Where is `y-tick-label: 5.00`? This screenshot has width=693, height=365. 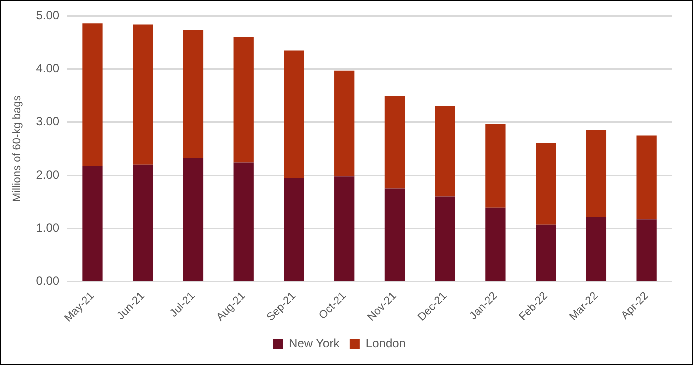
y-tick-label: 5.00 is located at coordinates (48, 15).